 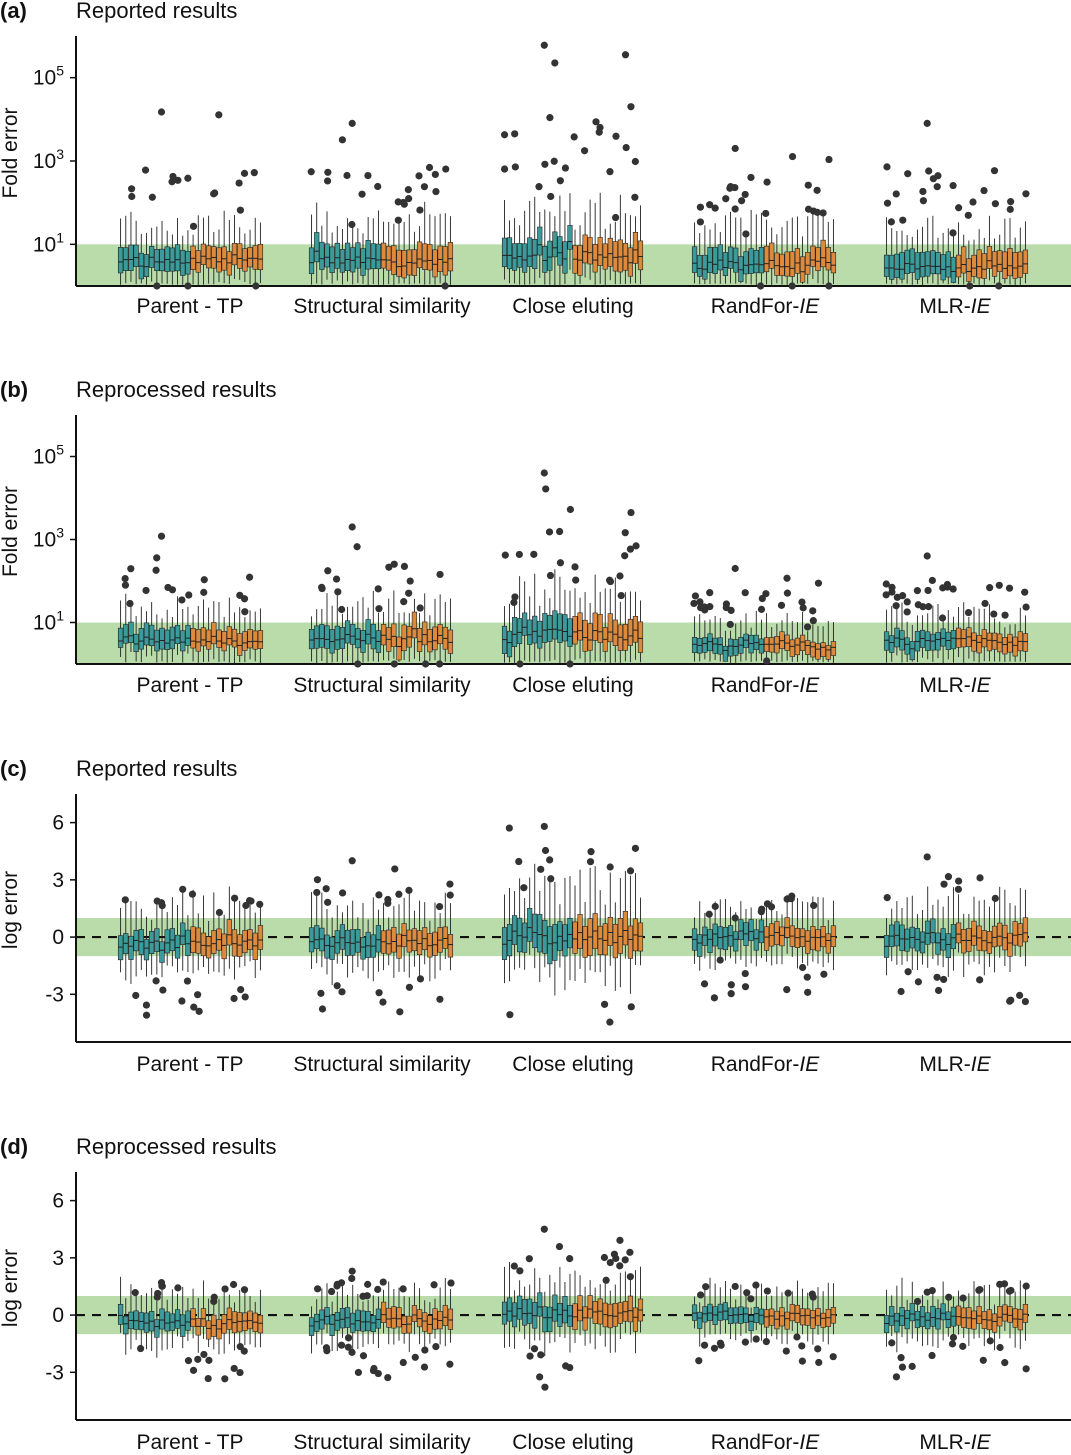 I want to click on y-axis-label: Fold error, so click(x=11, y=531).